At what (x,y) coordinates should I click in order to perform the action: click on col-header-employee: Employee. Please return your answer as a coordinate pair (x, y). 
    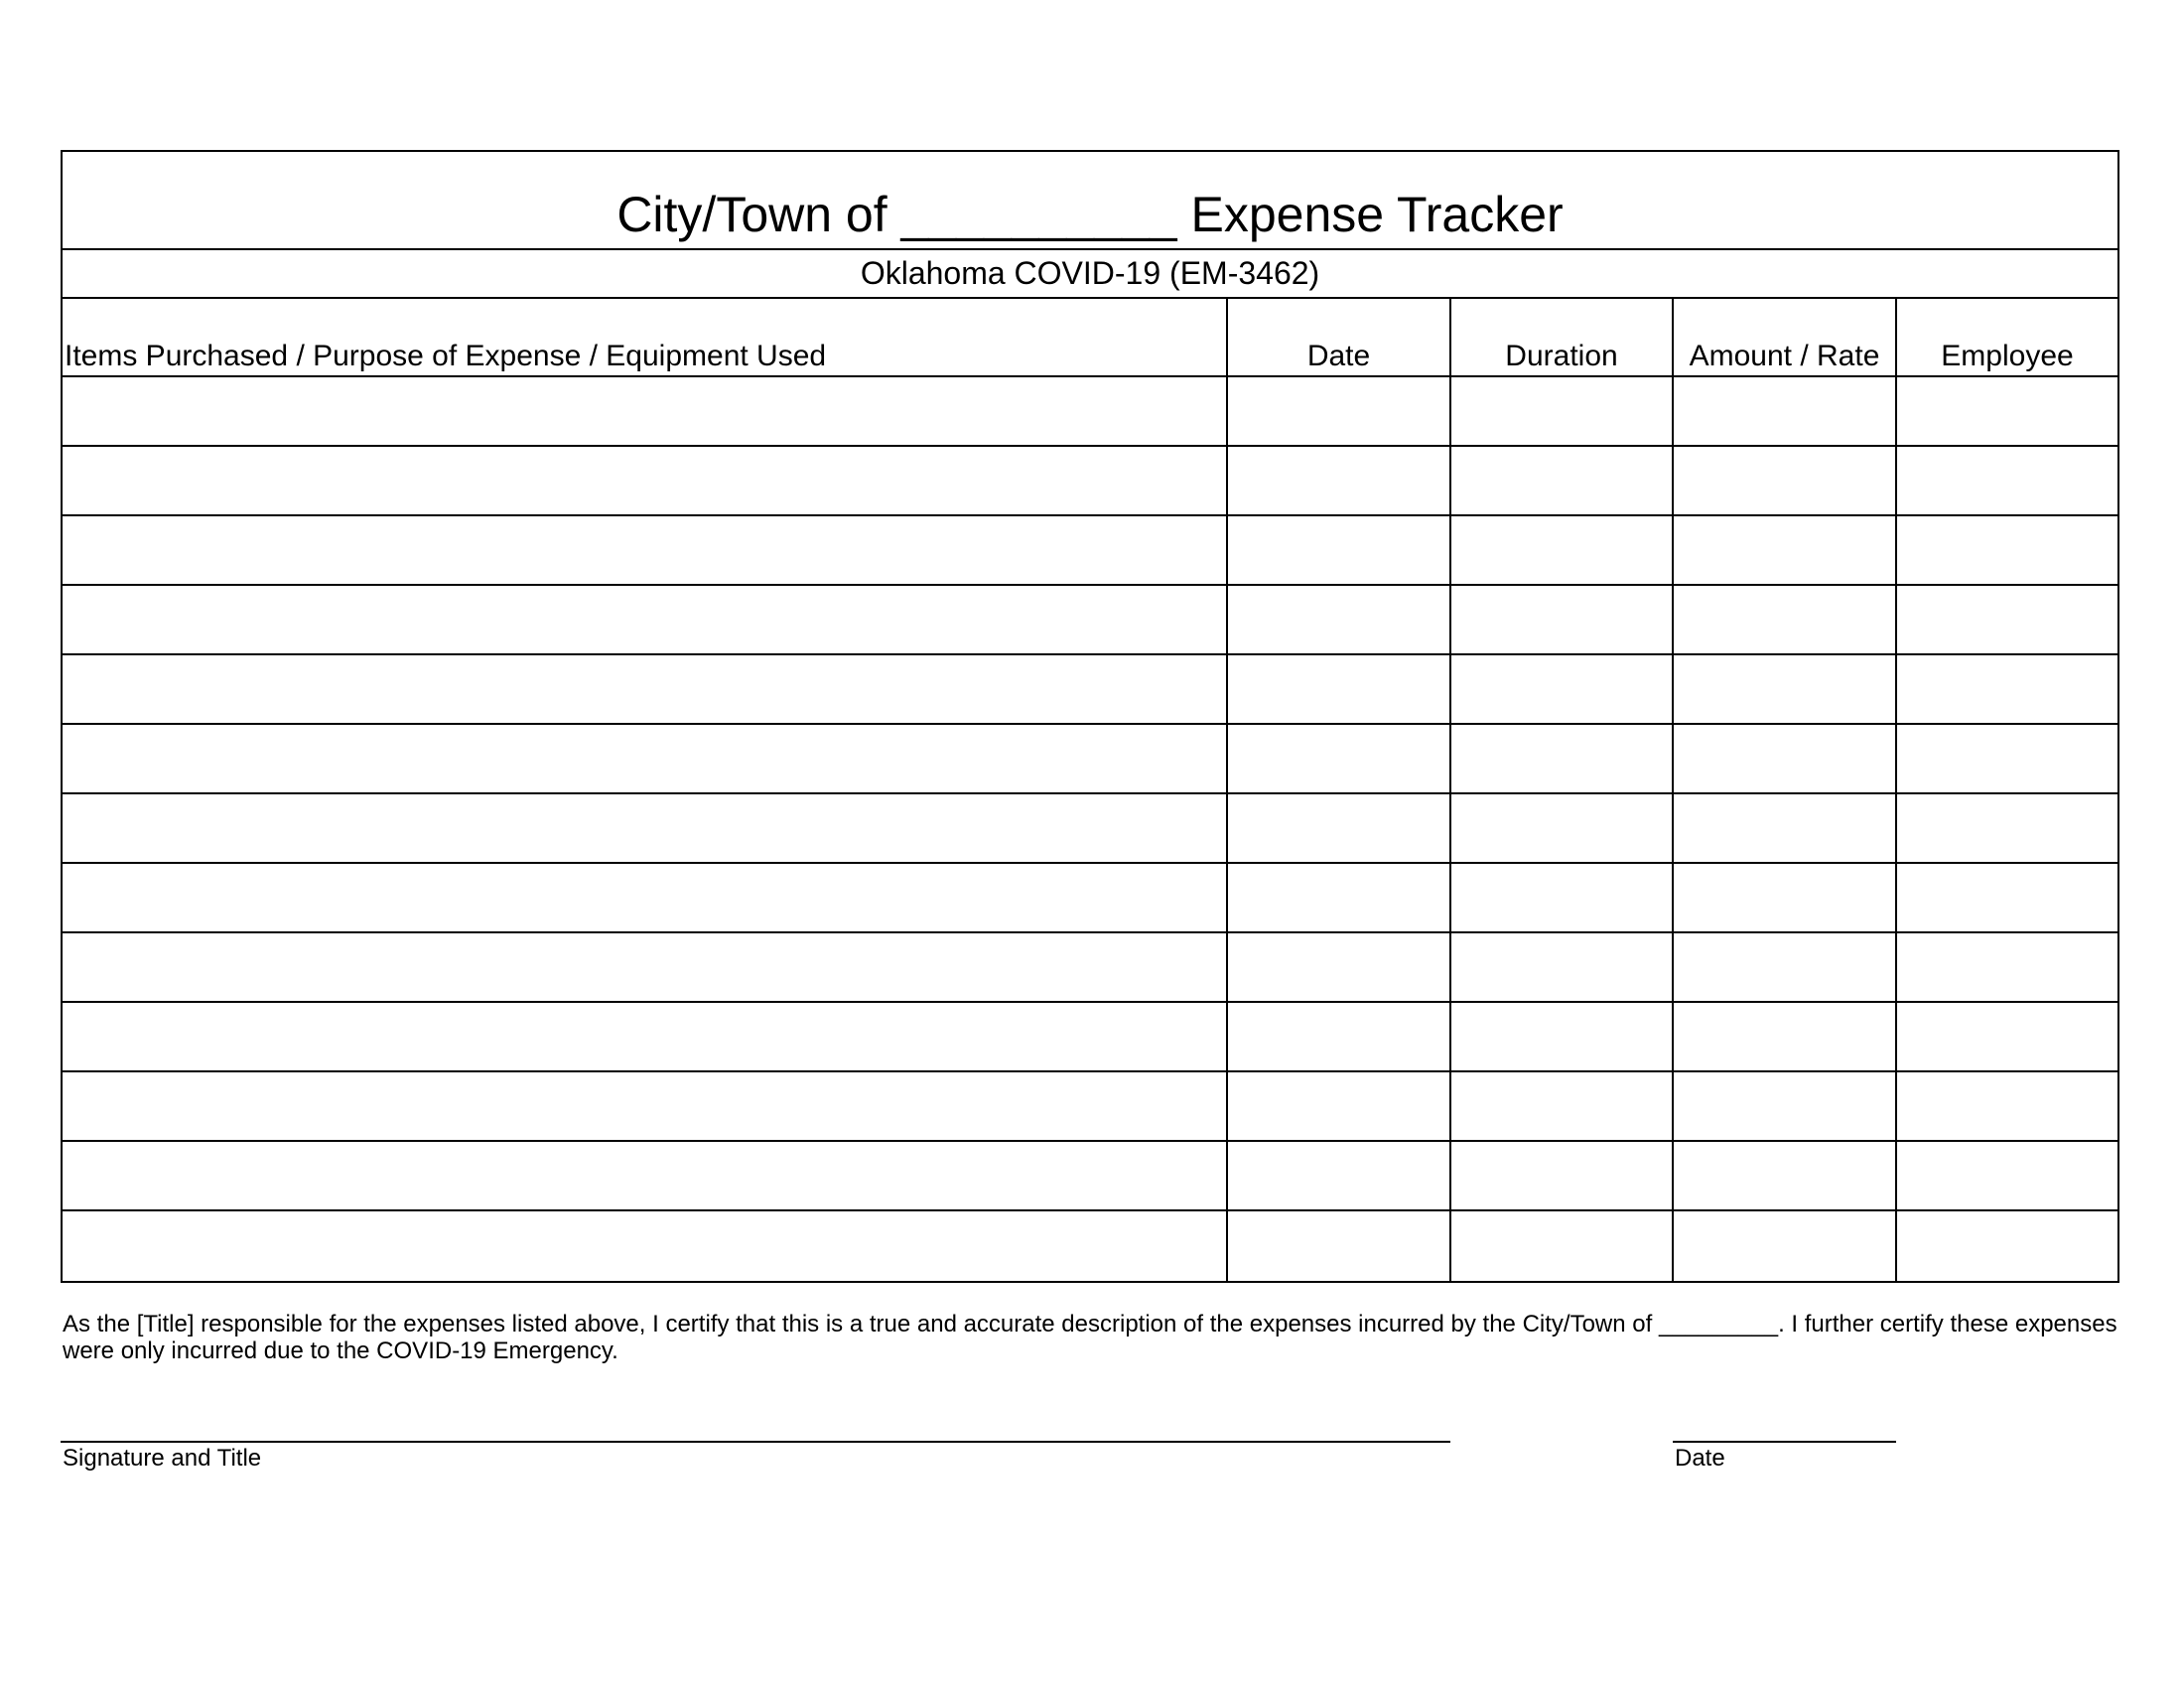
    Looking at the image, I should click on (2007, 356).